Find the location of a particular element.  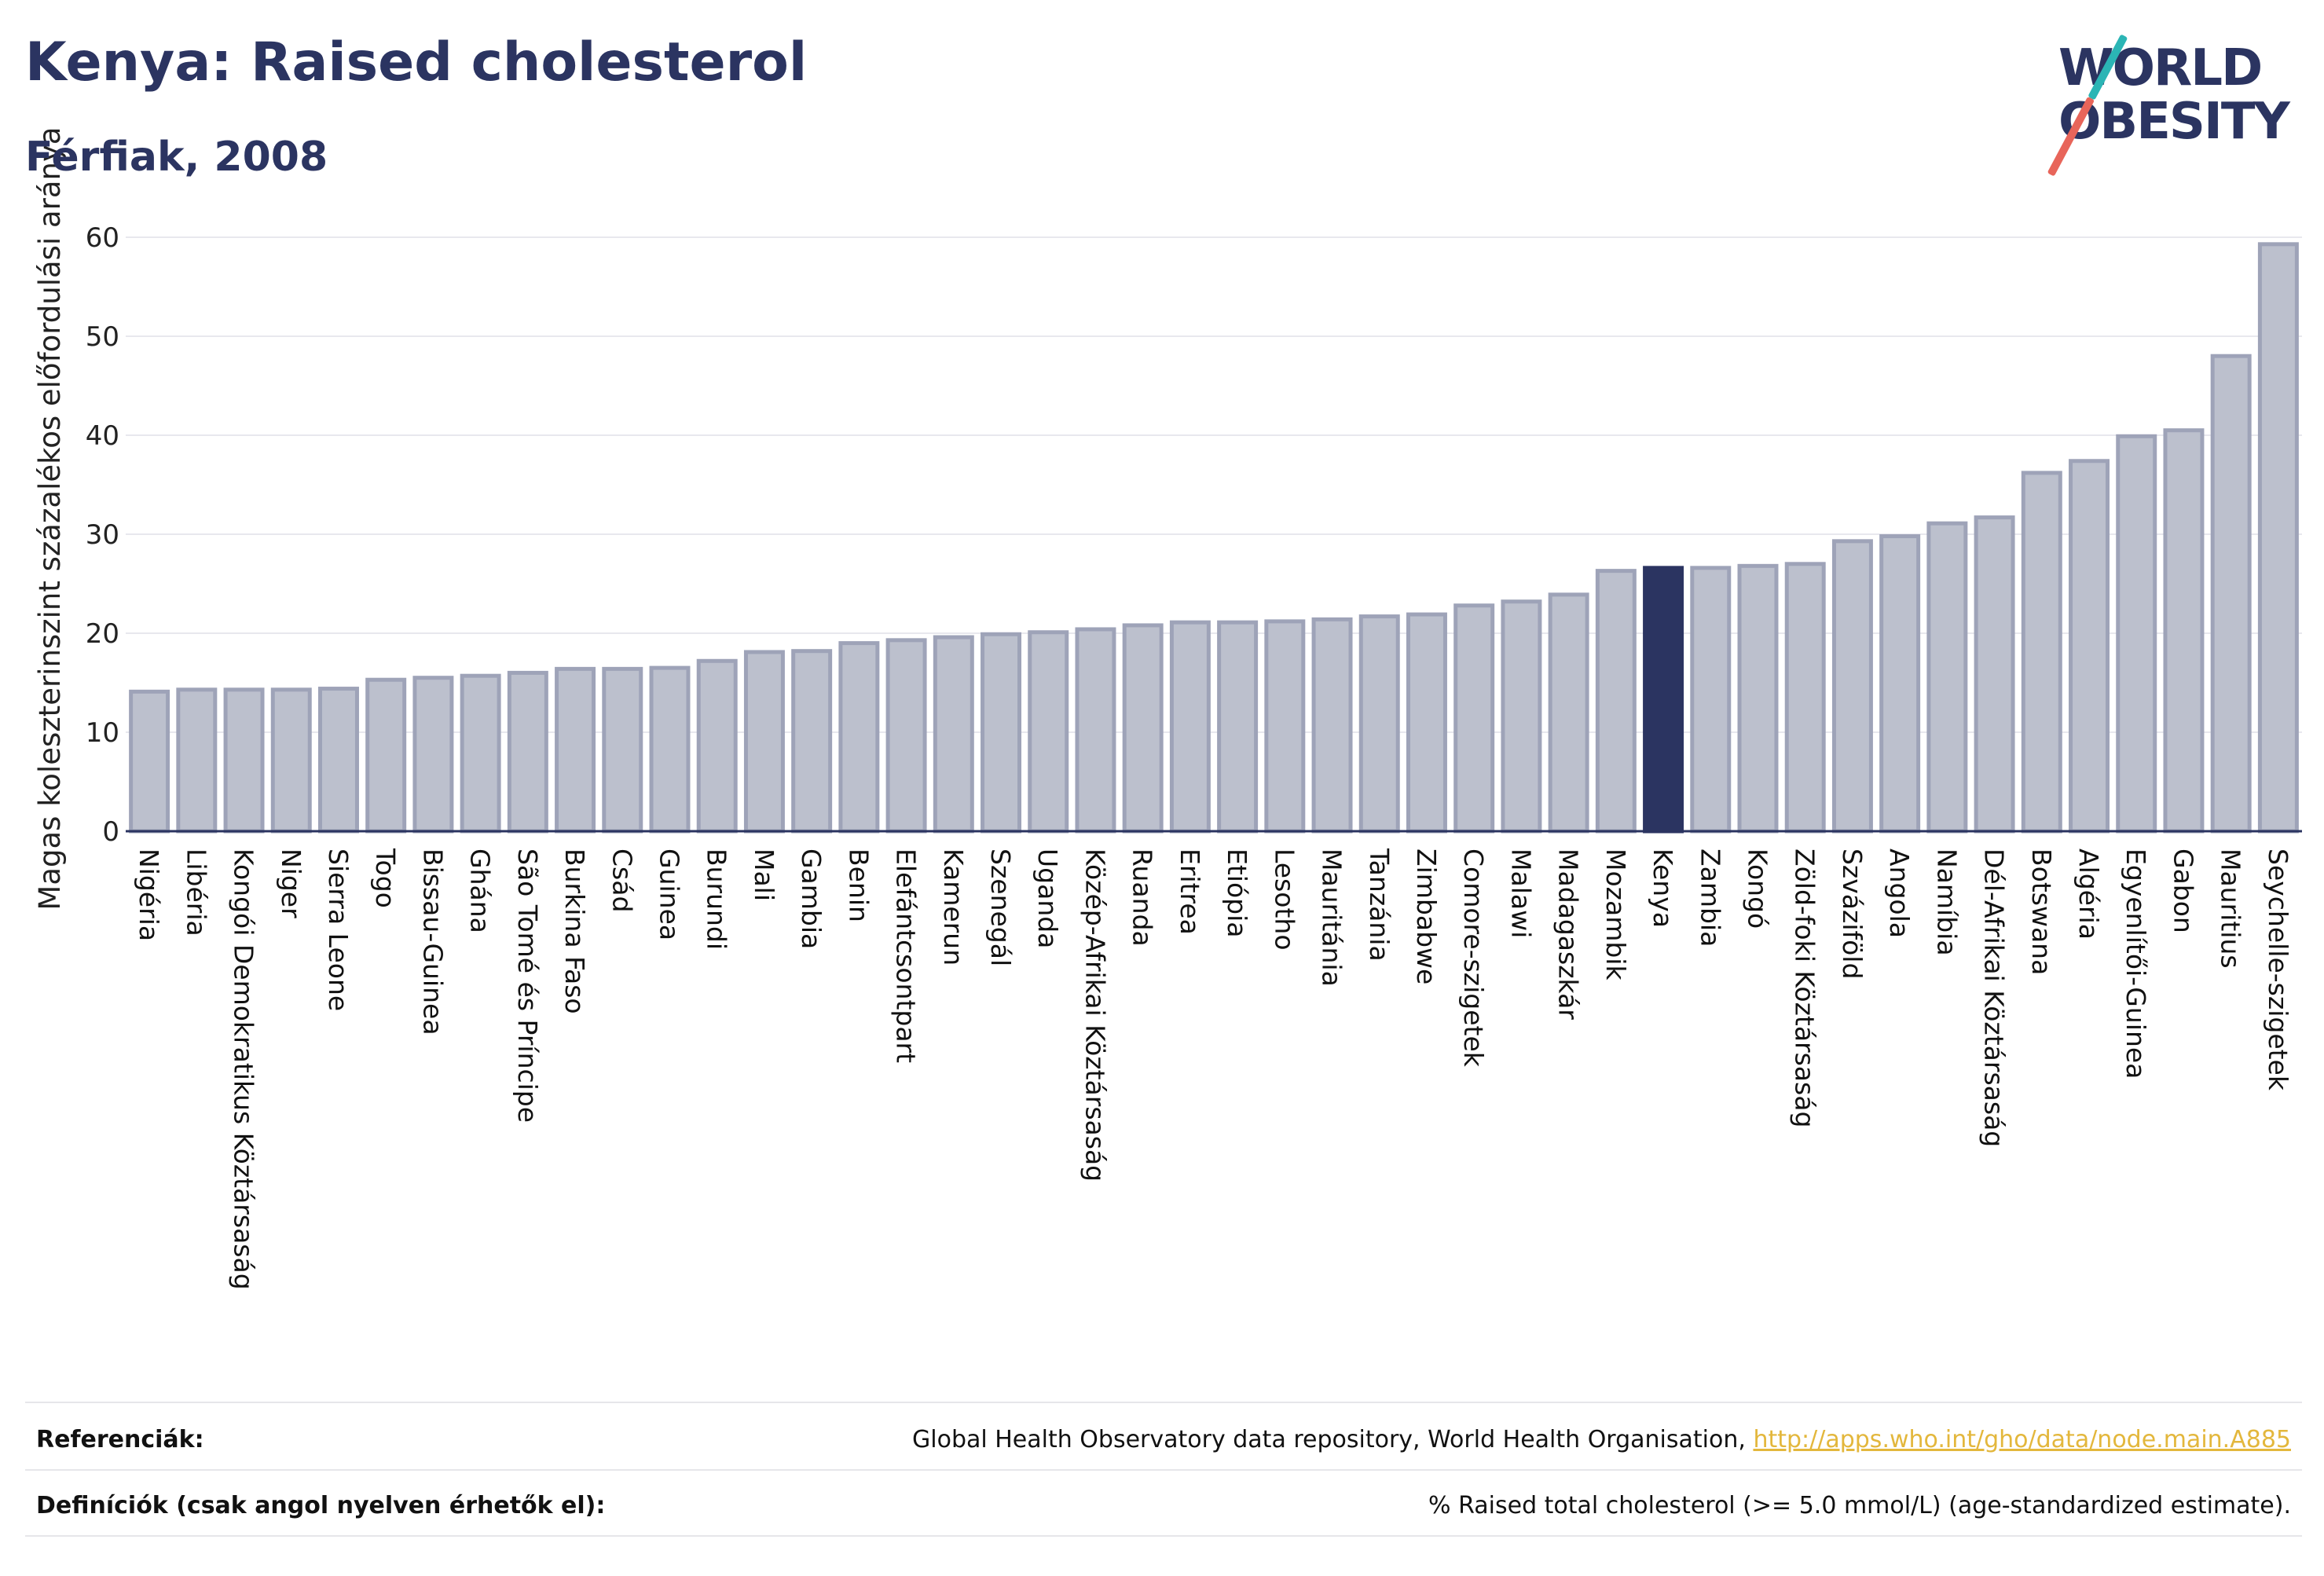

y-tick-label: 30 is located at coordinates (102, 535).